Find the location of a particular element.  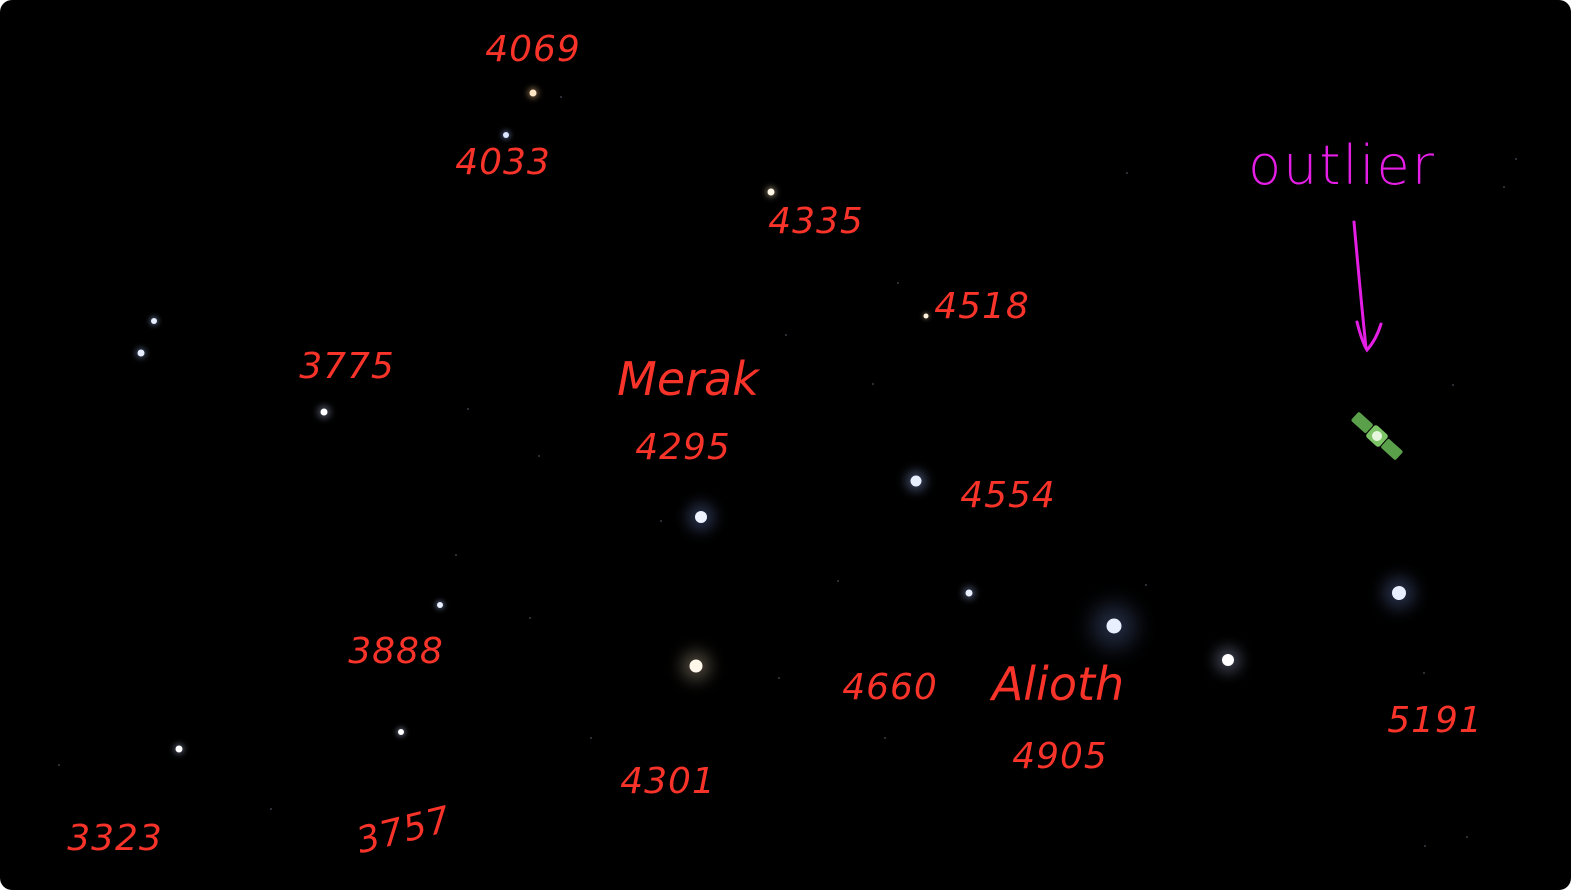

label-4033: 4033 is located at coordinates (503, 162).